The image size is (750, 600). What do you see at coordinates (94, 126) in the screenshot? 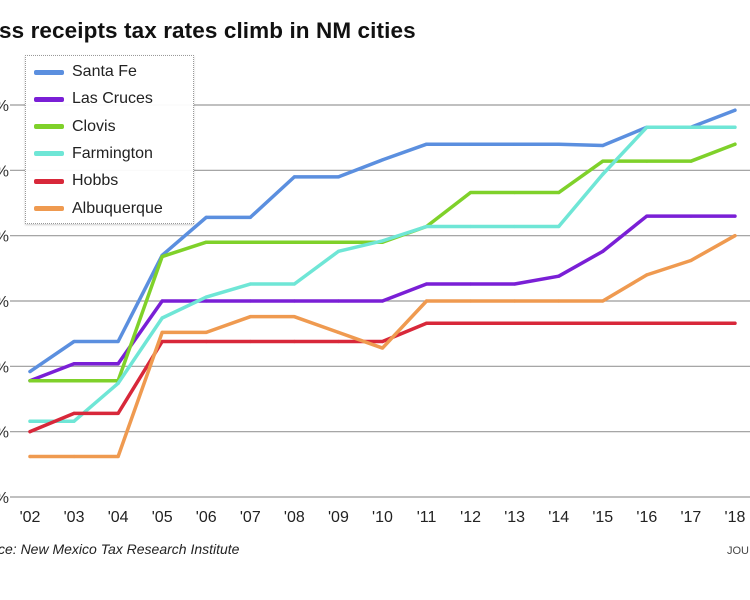
I see `legend-label: Clovis` at bounding box center [94, 126].